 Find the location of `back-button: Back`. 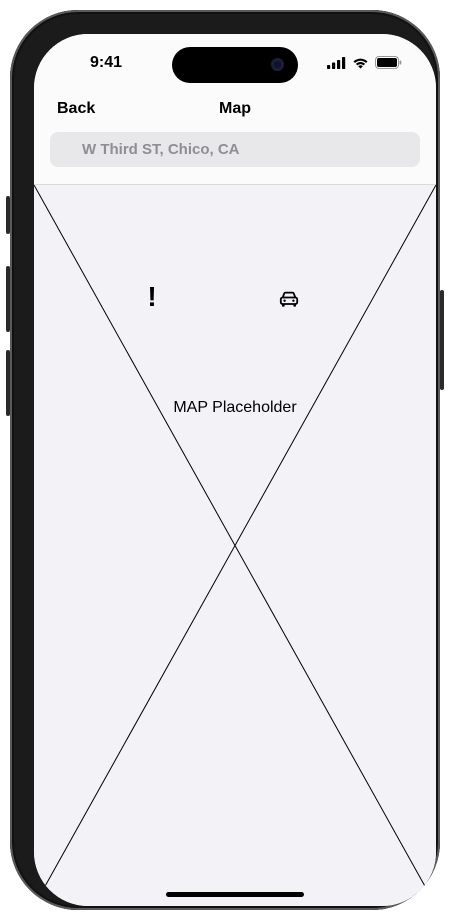

back-button: Back is located at coordinates (76, 108).